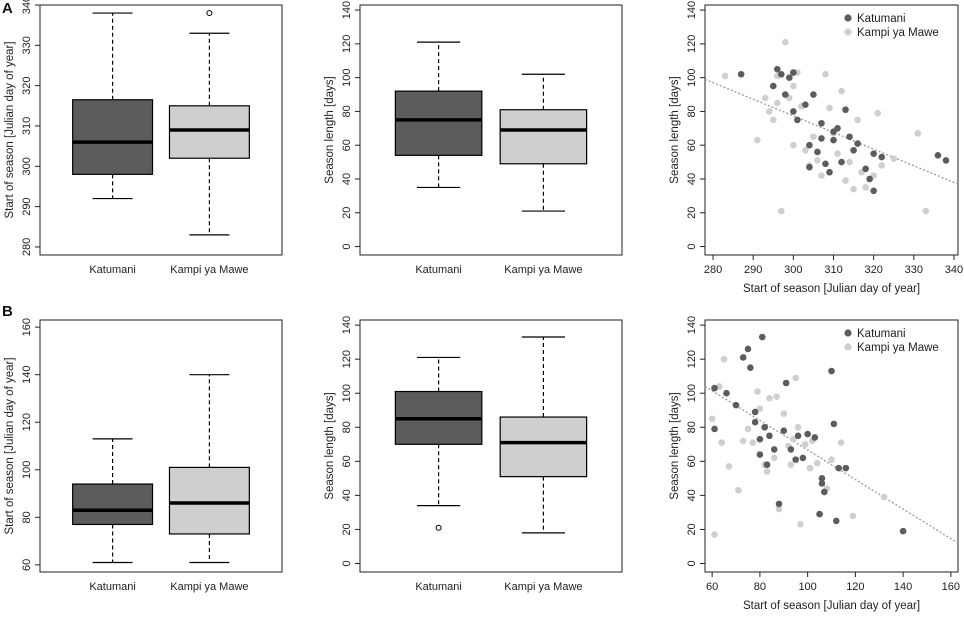 This screenshot has height=630, width=964. Describe the element at coordinates (903, 587) in the screenshot. I see `x-tick-label: 140` at that location.